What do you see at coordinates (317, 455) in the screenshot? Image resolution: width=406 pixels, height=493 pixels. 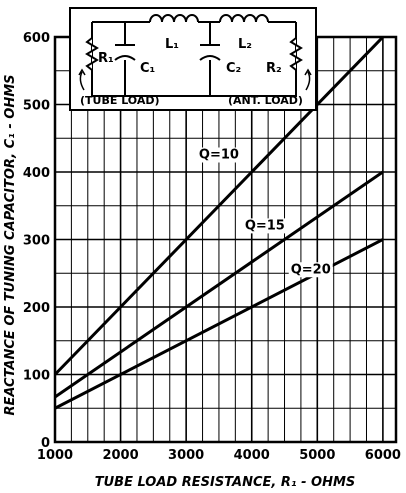 I see `x-tick-label: 5000` at bounding box center [317, 455].